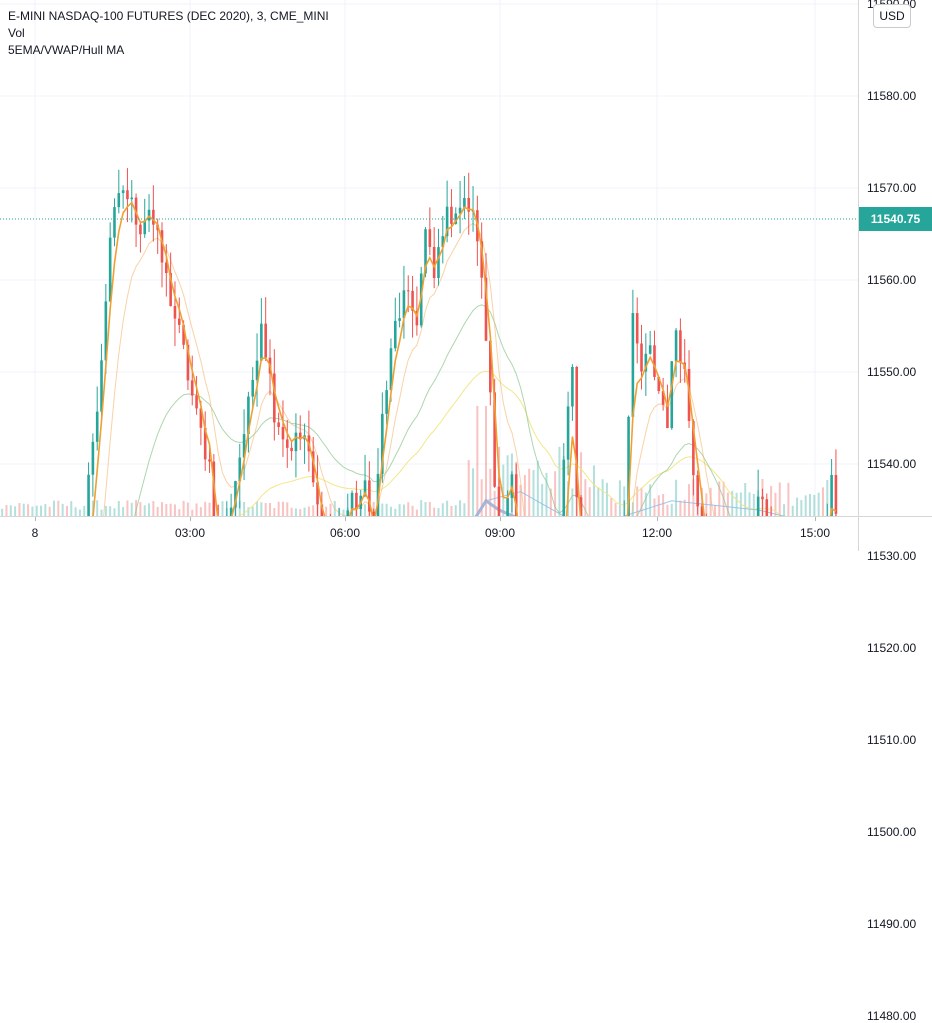 Image resolution: width=932 pixels, height=1023 pixels. Describe the element at coordinates (190, 533) in the screenshot. I see `time-tick-label: 03:00` at that location.